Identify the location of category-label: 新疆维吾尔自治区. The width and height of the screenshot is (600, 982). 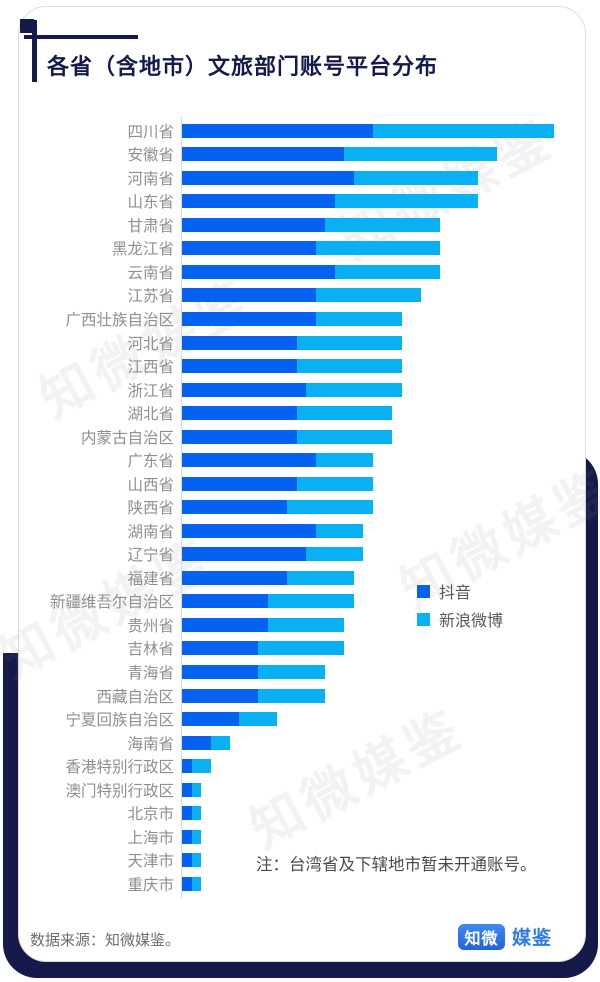
(111, 603).